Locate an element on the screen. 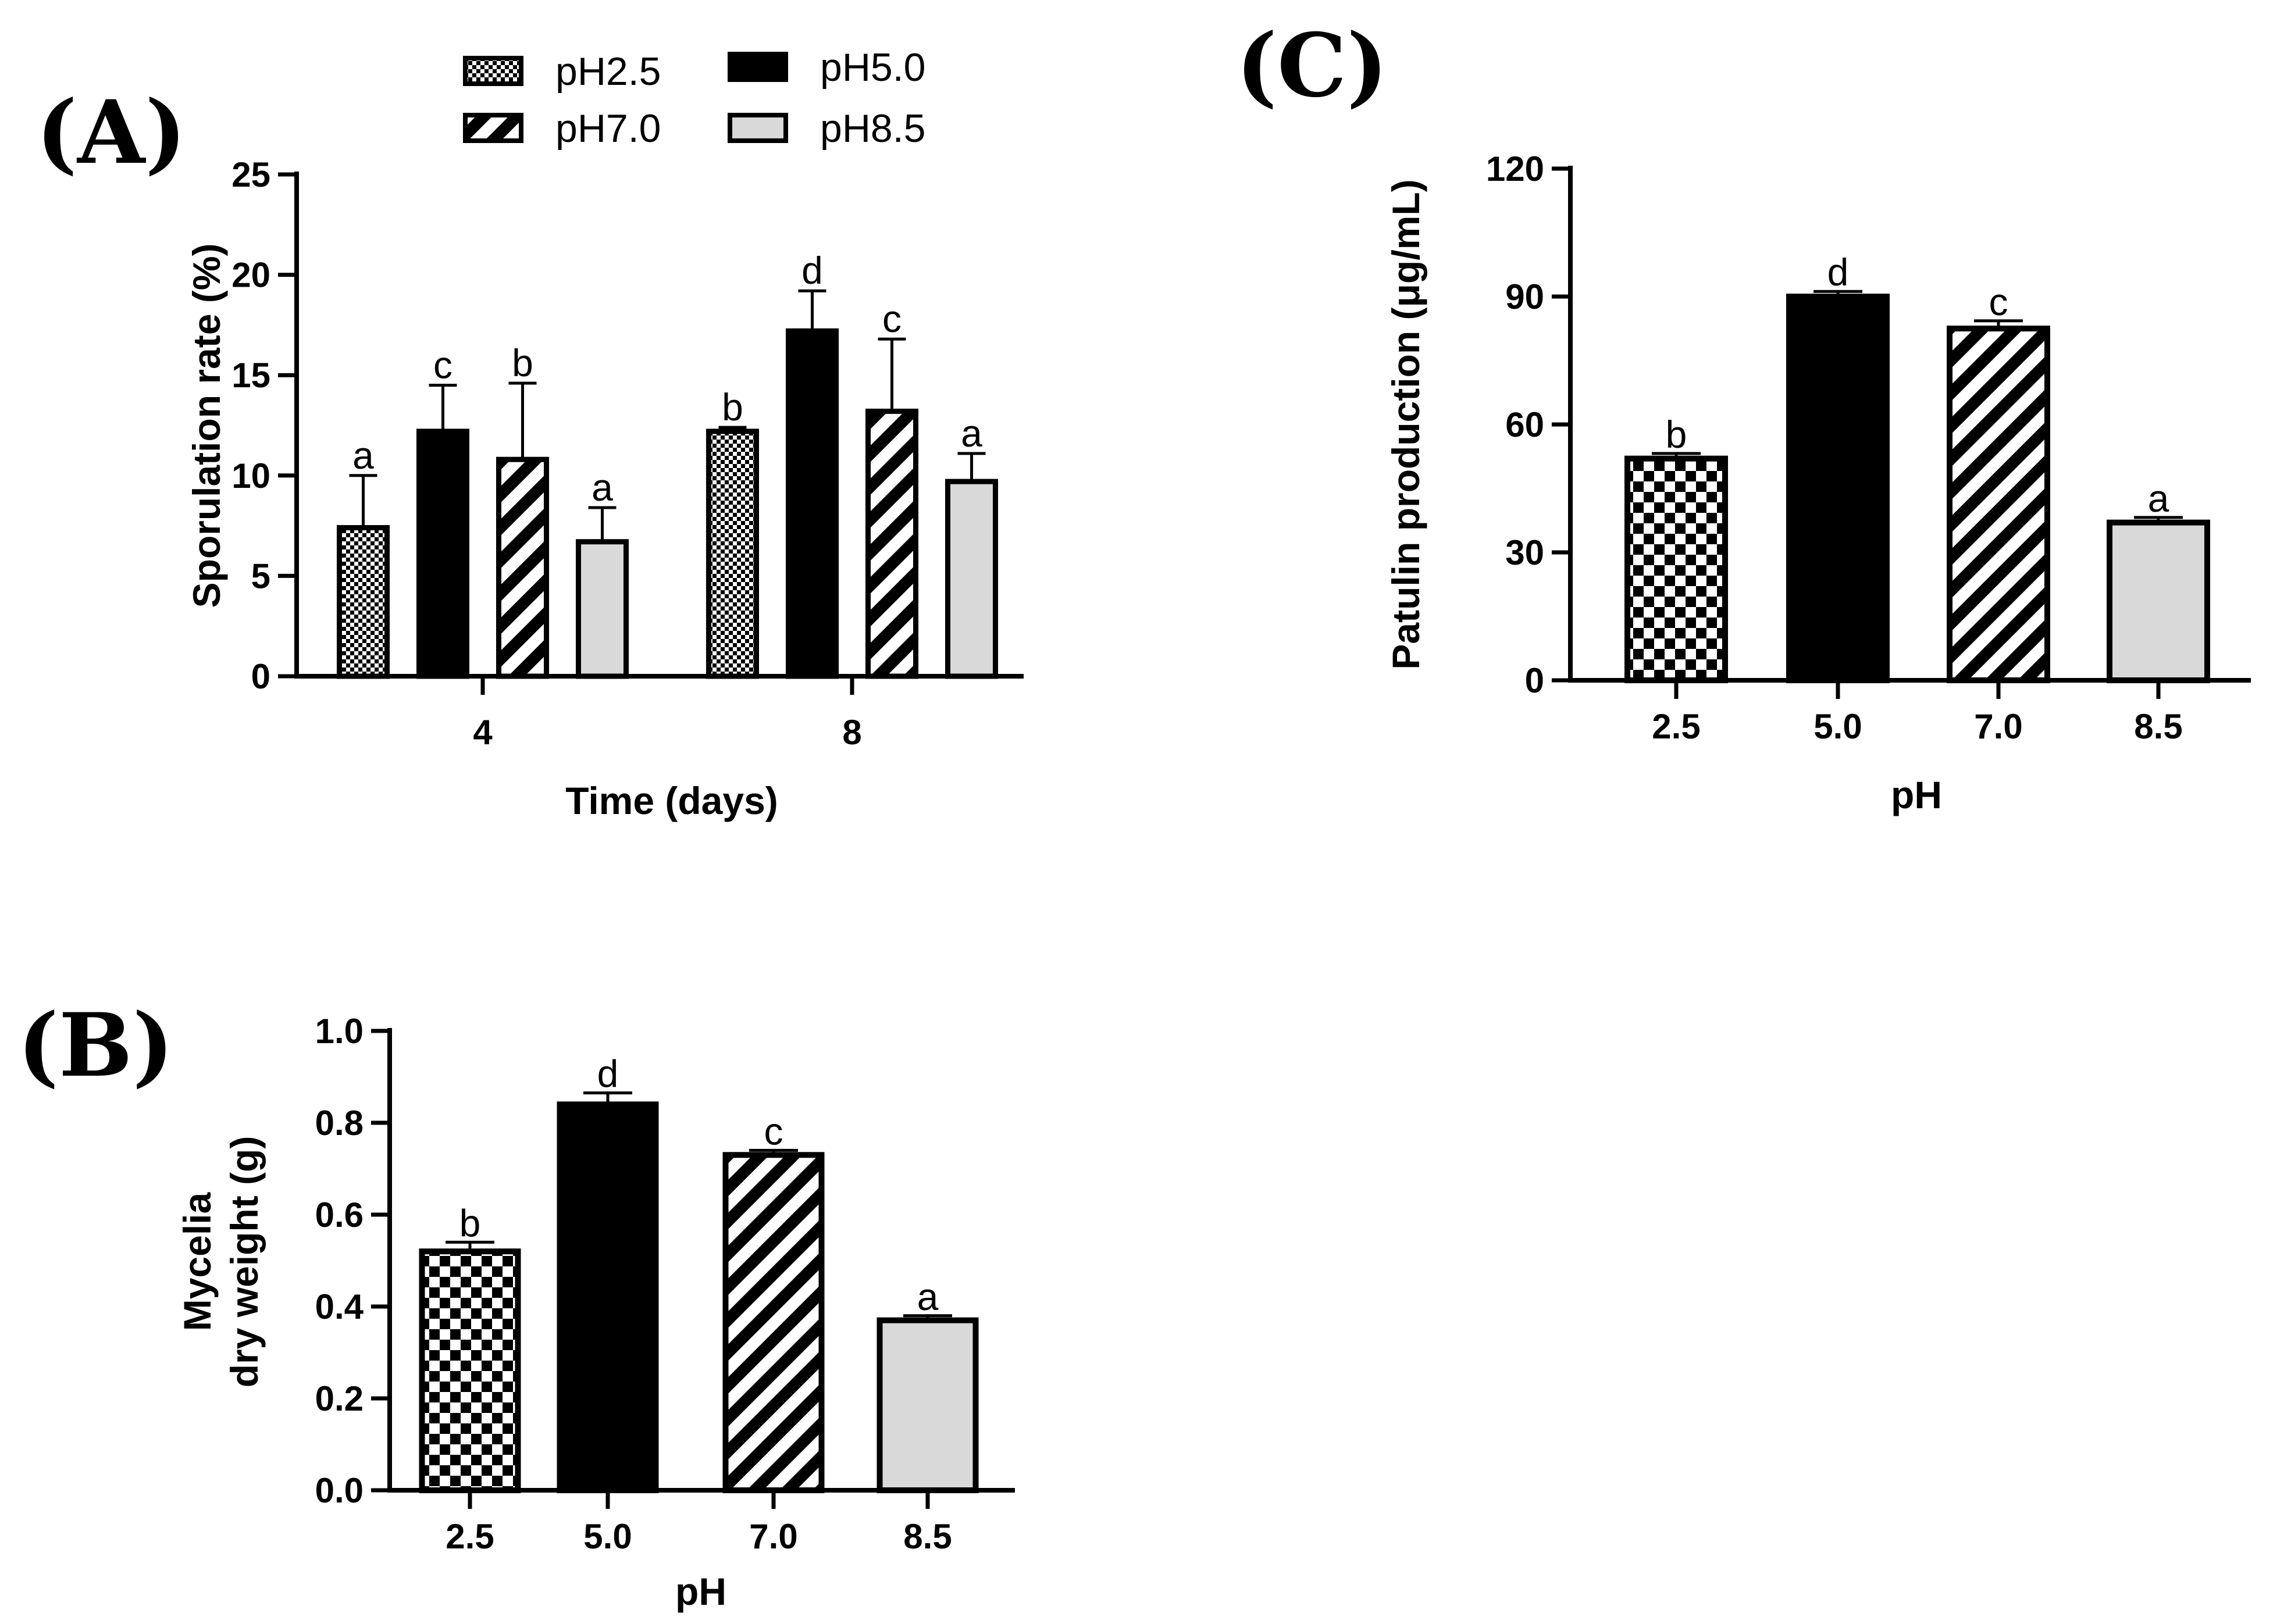 This screenshot has height=1624, width=2291. x-tick-label: 8 is located at coordinates (851, 732).